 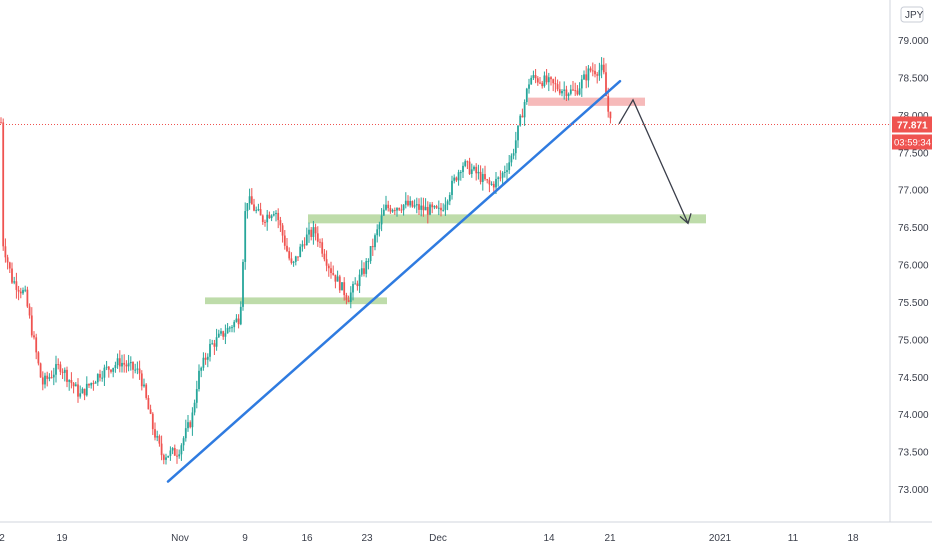 What do you see at coordinates (913, 303) in the screenshot?
I see `price-tick-label: 75.500` at bounding box center [913, 303].